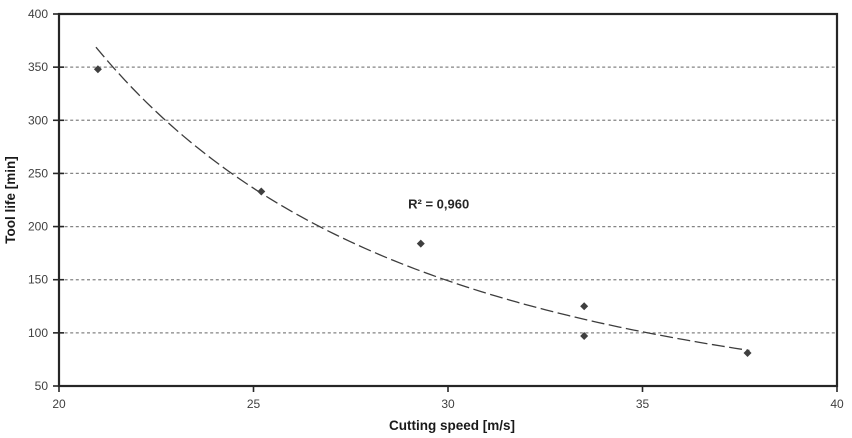 Image resolution: width=852 pixels, height=438 pixels. I want to click on x-tick-label: 30, so click(448, 404).